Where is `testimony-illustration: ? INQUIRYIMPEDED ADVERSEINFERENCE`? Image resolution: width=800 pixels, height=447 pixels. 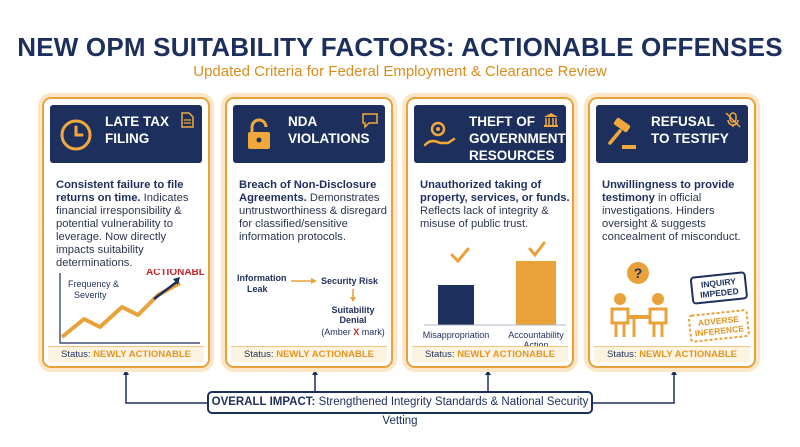 testimony-illustration: ? INQUIRYIMPEDED ADVERSEINFERENCE is located at coordinates (680, 302).